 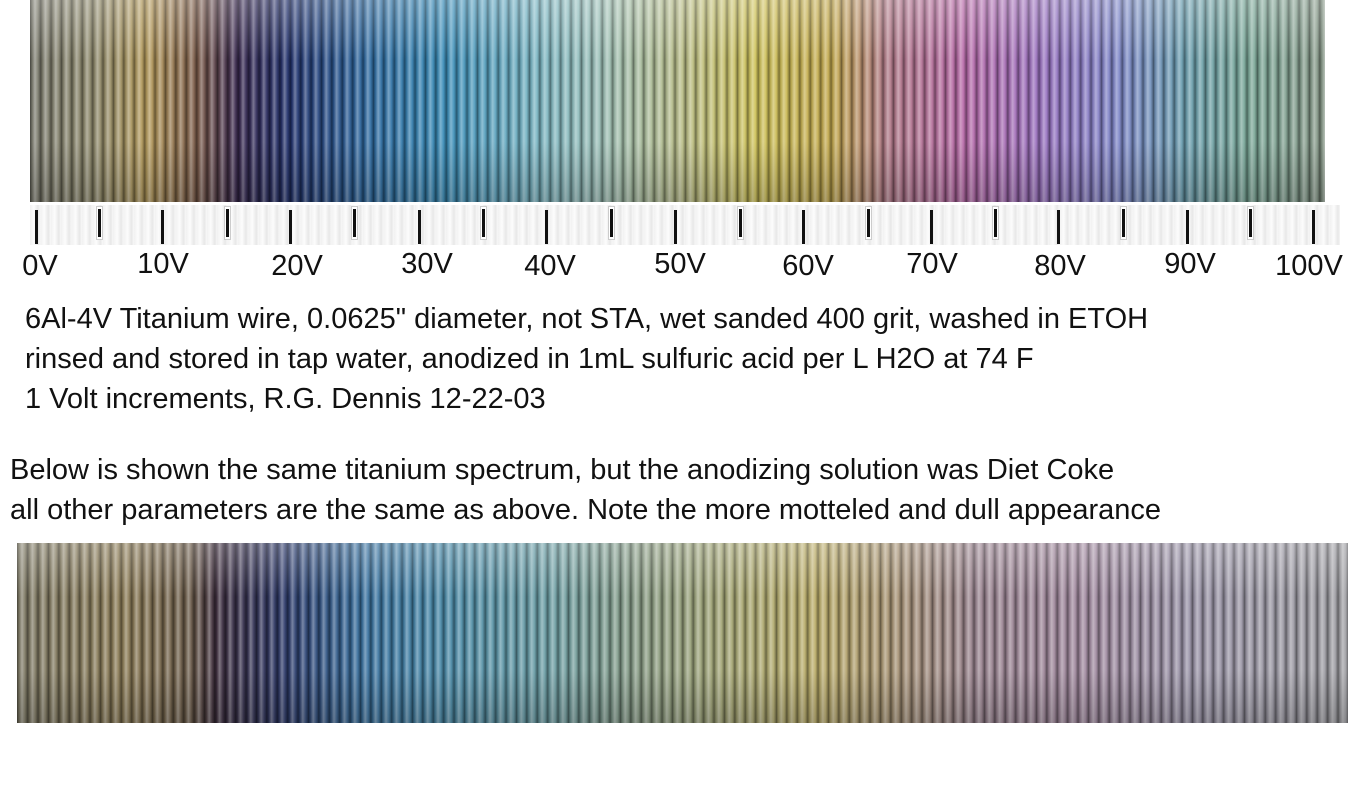 What do you see at coordinates (40, 266) in the screenshot?
I see `voltage-label: 0V` at bounding box center [40, 266].